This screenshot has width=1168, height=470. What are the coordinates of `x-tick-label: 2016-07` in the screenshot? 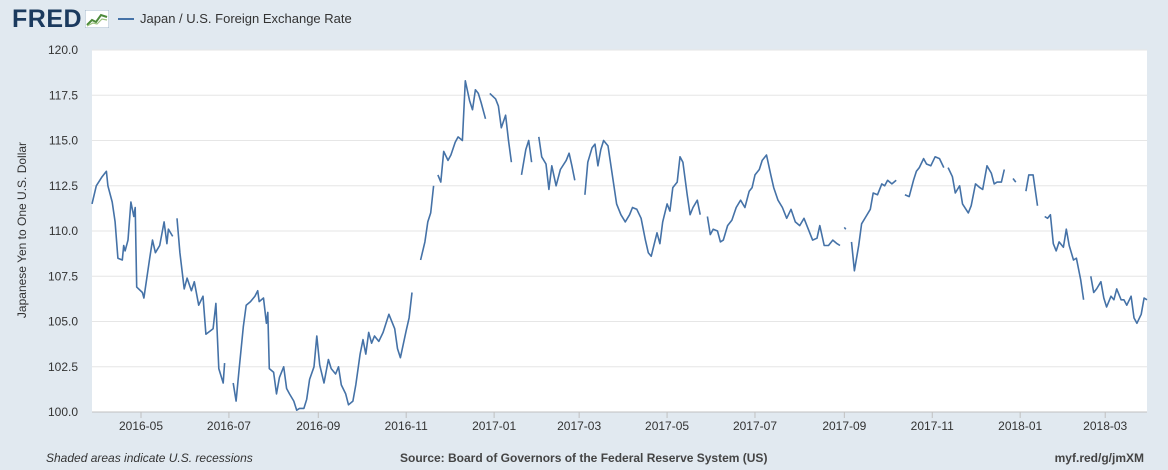 It's located at (229, 426).